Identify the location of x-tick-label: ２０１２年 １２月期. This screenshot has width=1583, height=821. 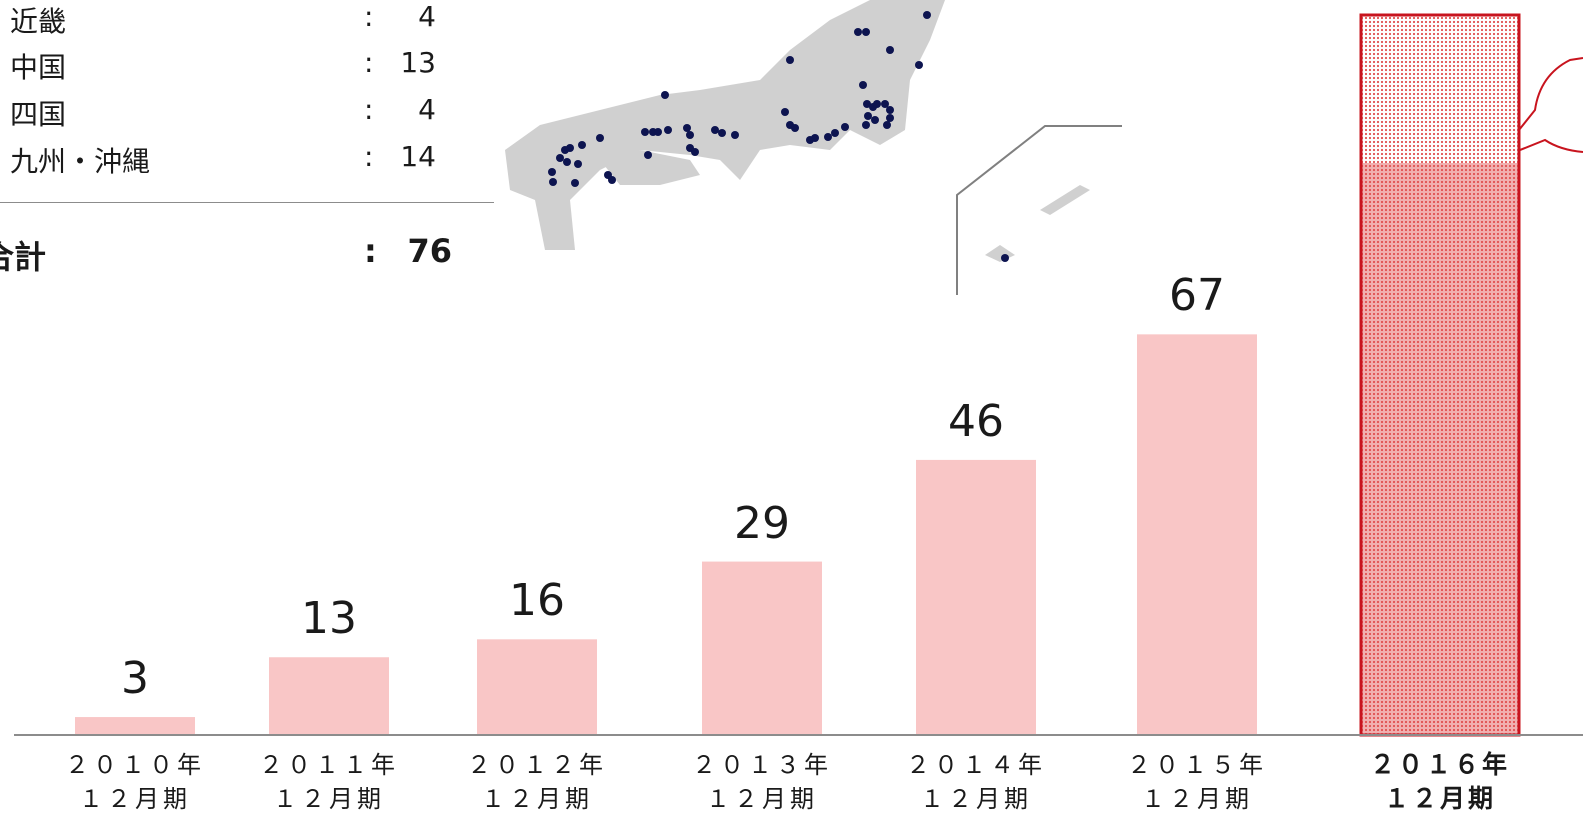
(537, 782).